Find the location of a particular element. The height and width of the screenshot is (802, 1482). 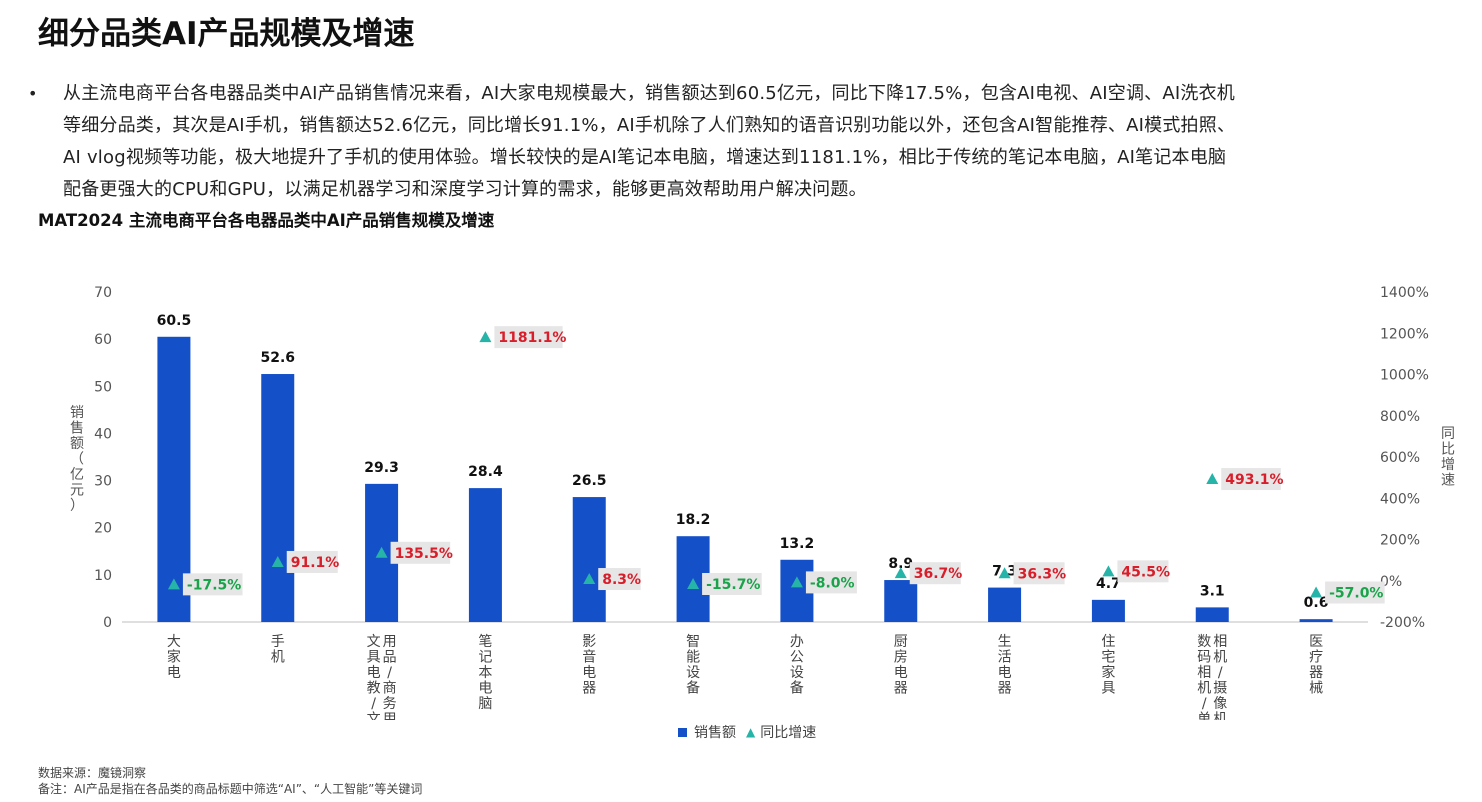

growth-label: 45.5% is located at coordinates (1145, 572).